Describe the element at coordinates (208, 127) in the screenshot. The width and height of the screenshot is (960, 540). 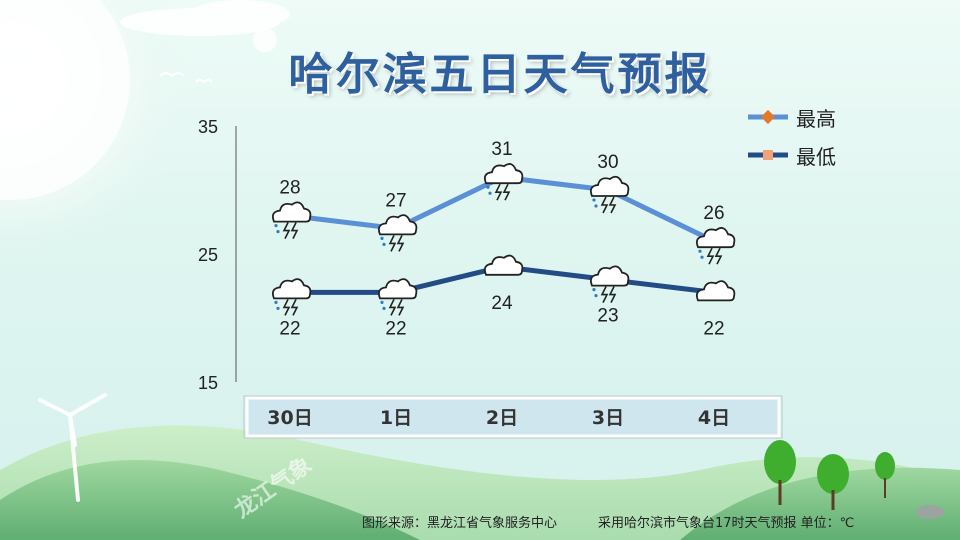
I see `y-tick-label: 35` at that location.